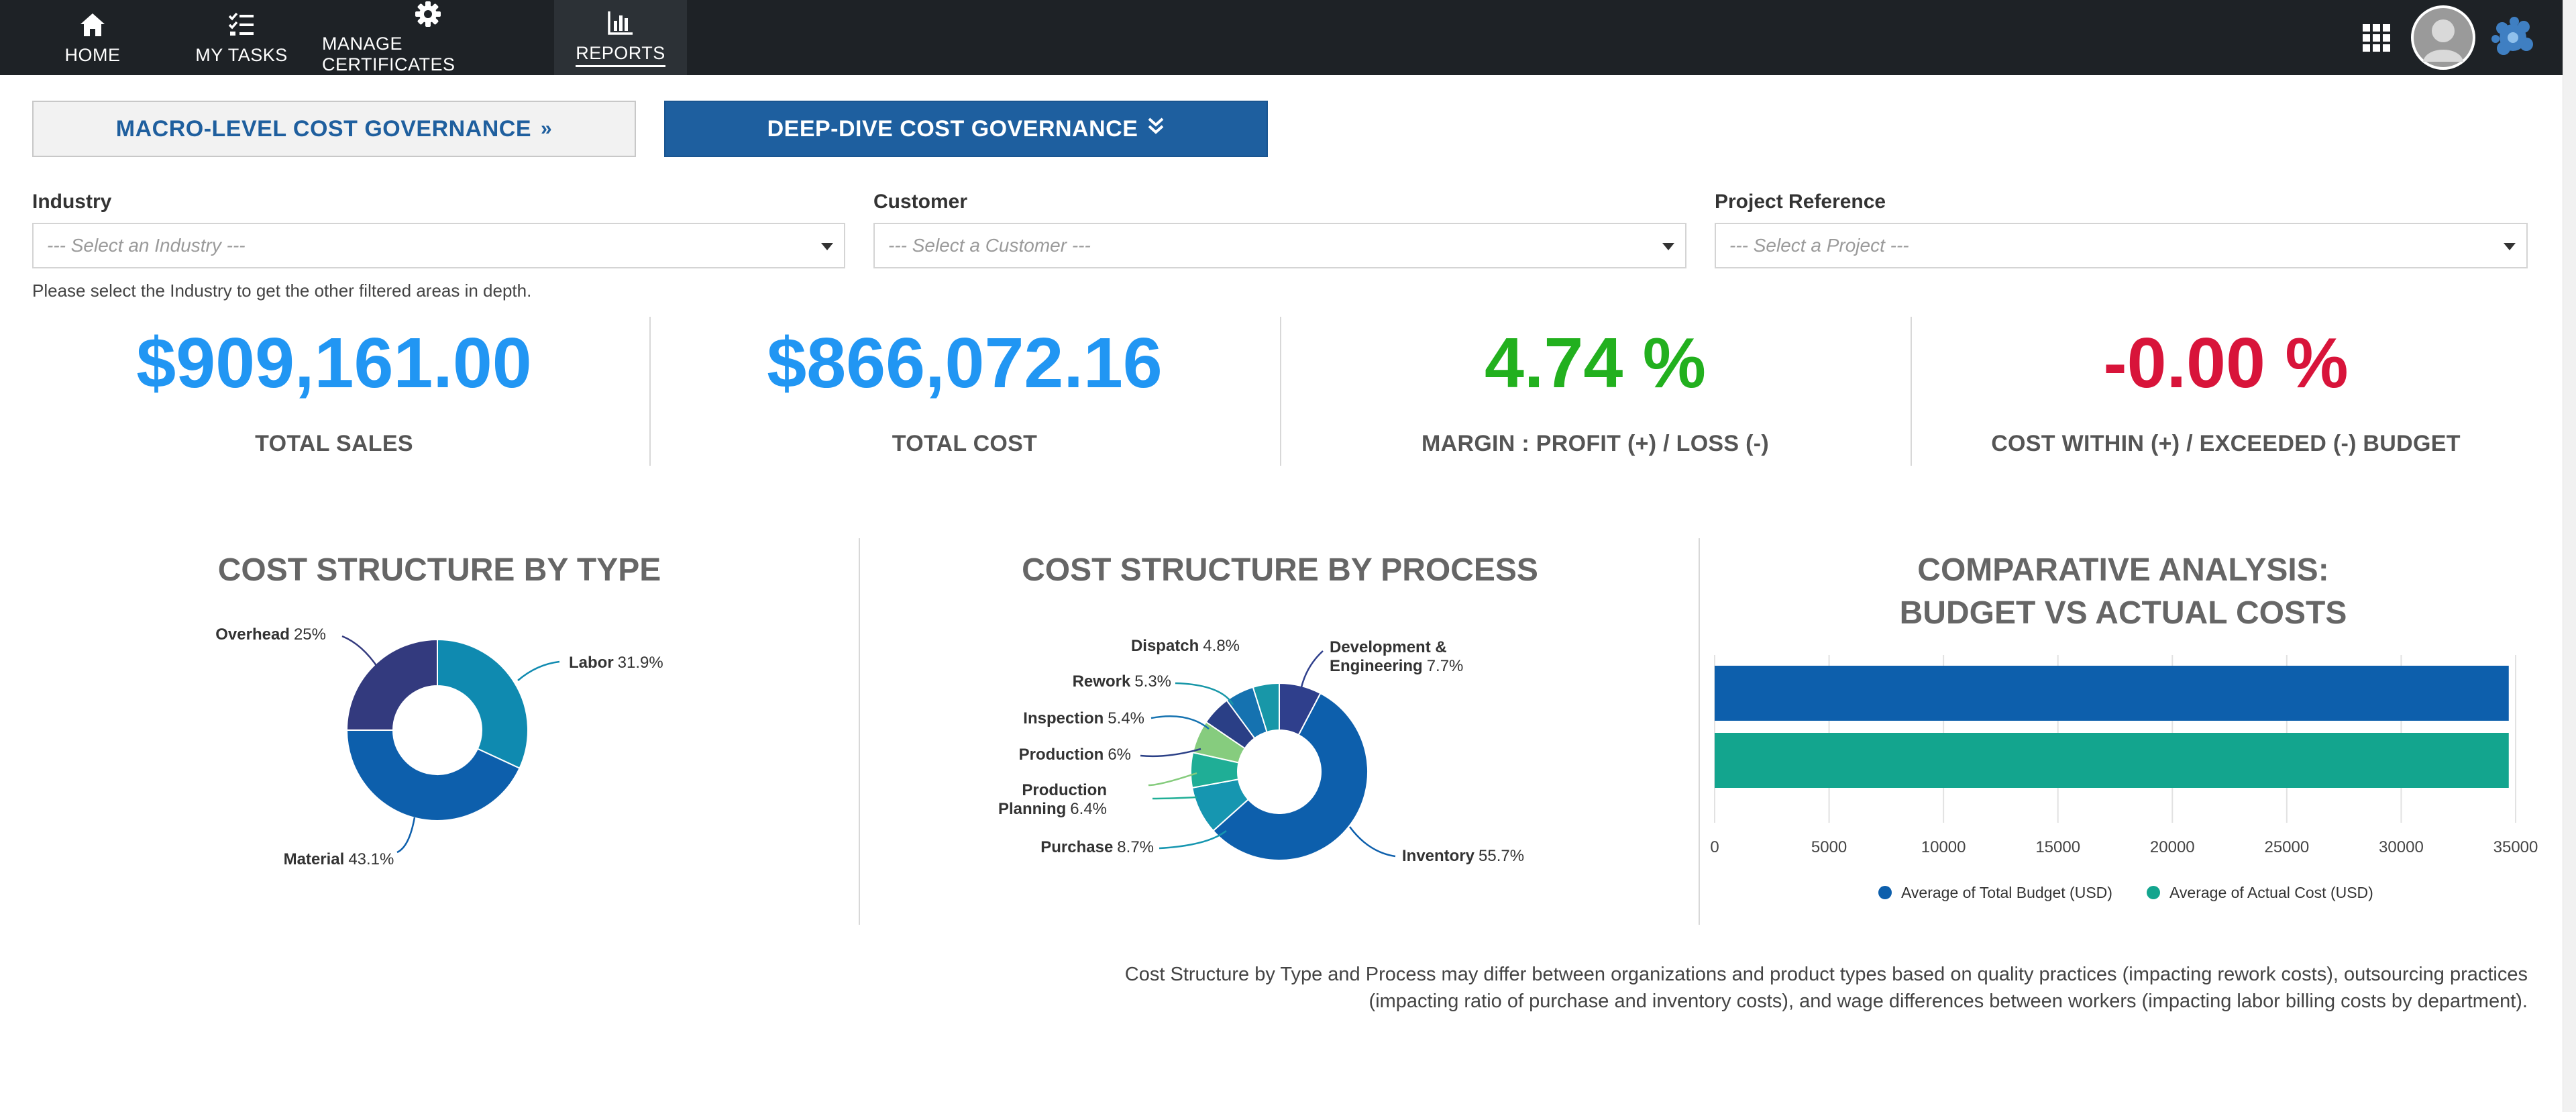  Describe the element at coordinates (1083, 718) in the screenshot. I see `slice-label-inspection: Inspection 5.4%` at that location.